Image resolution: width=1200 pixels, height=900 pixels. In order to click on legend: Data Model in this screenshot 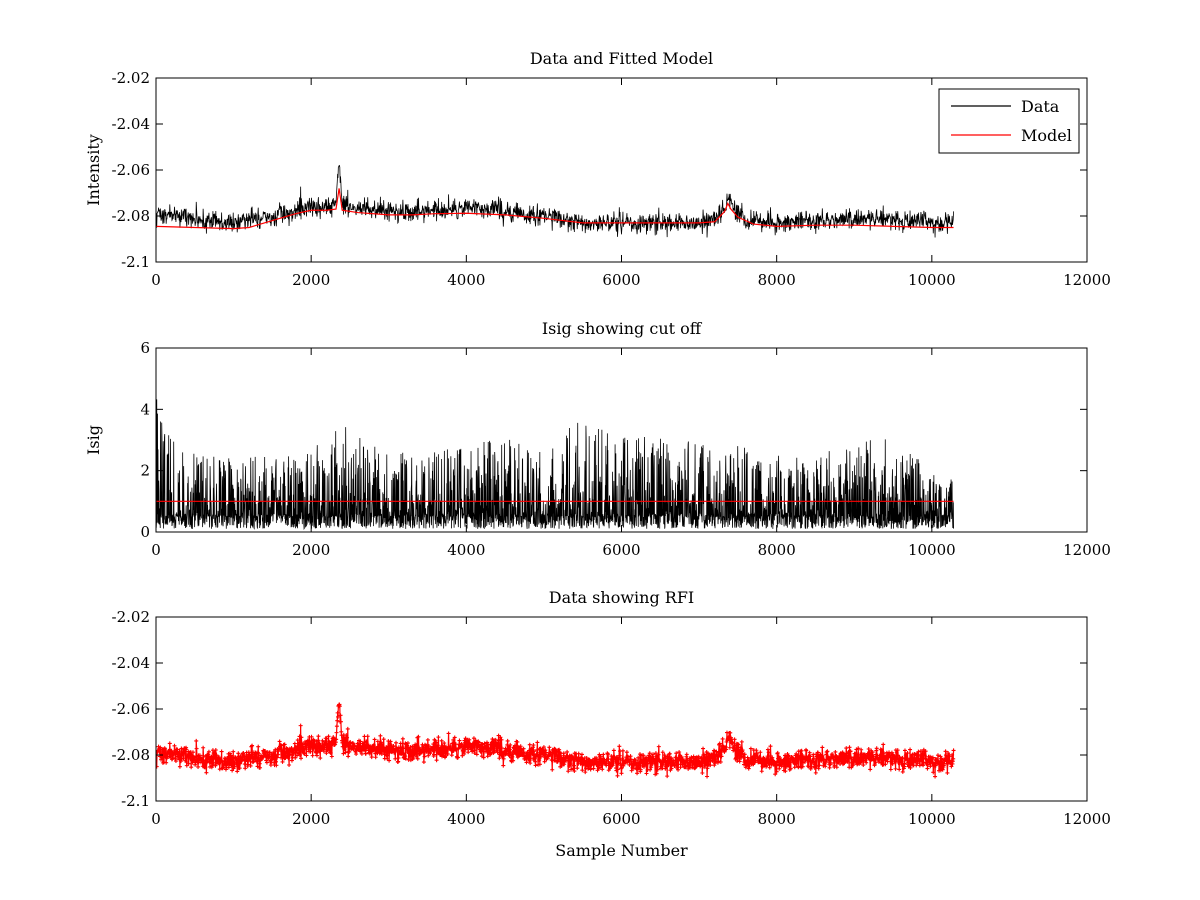, I will do `click(1009, 121)`.